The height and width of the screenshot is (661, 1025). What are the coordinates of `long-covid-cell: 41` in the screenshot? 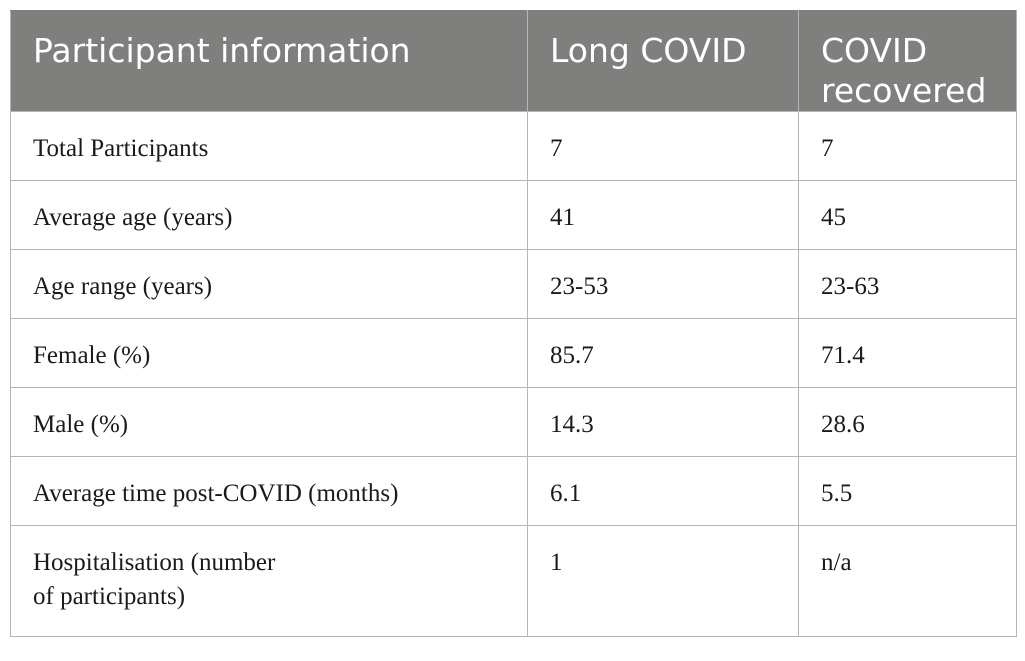 It's located at (663, 215).